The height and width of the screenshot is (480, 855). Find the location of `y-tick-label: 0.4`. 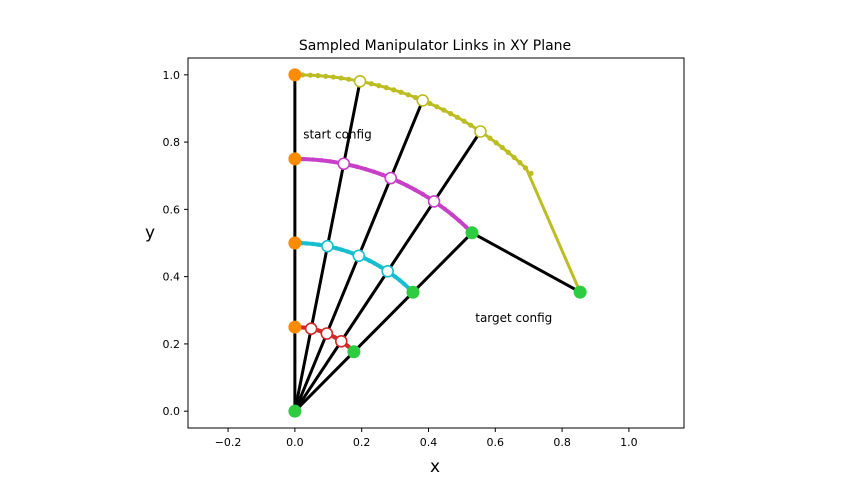

y-tick-label: 0.4 is located at coordinates (172, 277).